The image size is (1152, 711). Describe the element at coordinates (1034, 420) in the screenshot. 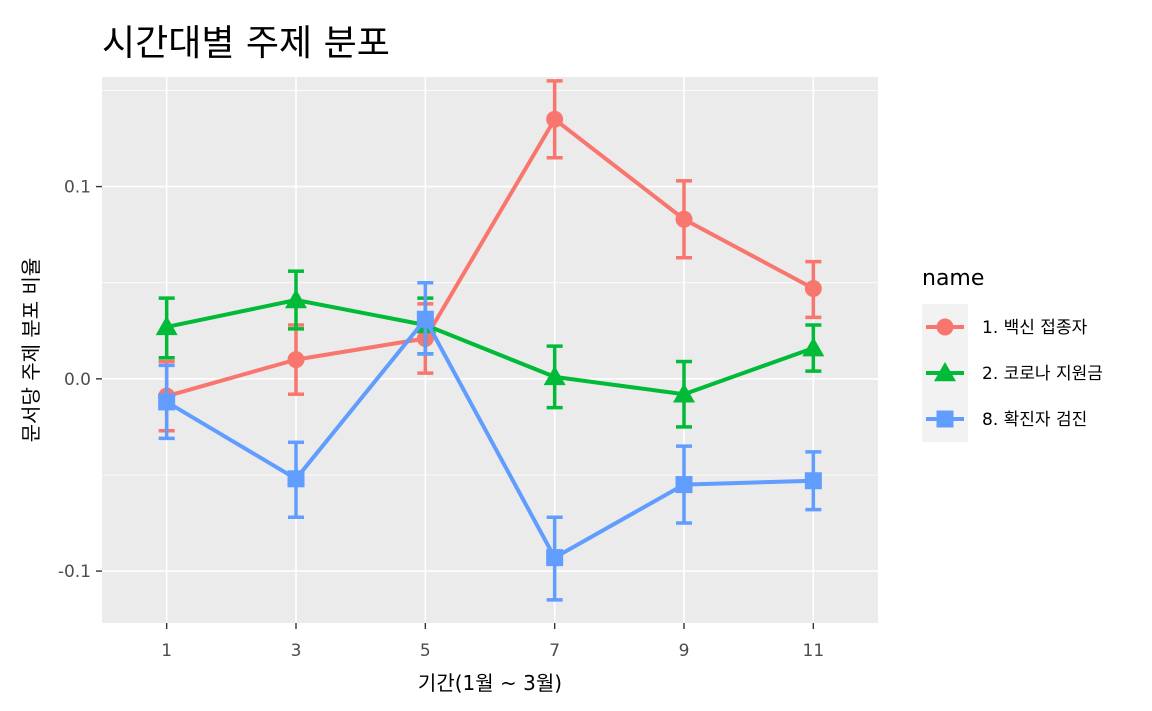

I see `legend-label: 8. 확진자 검진` at that location.